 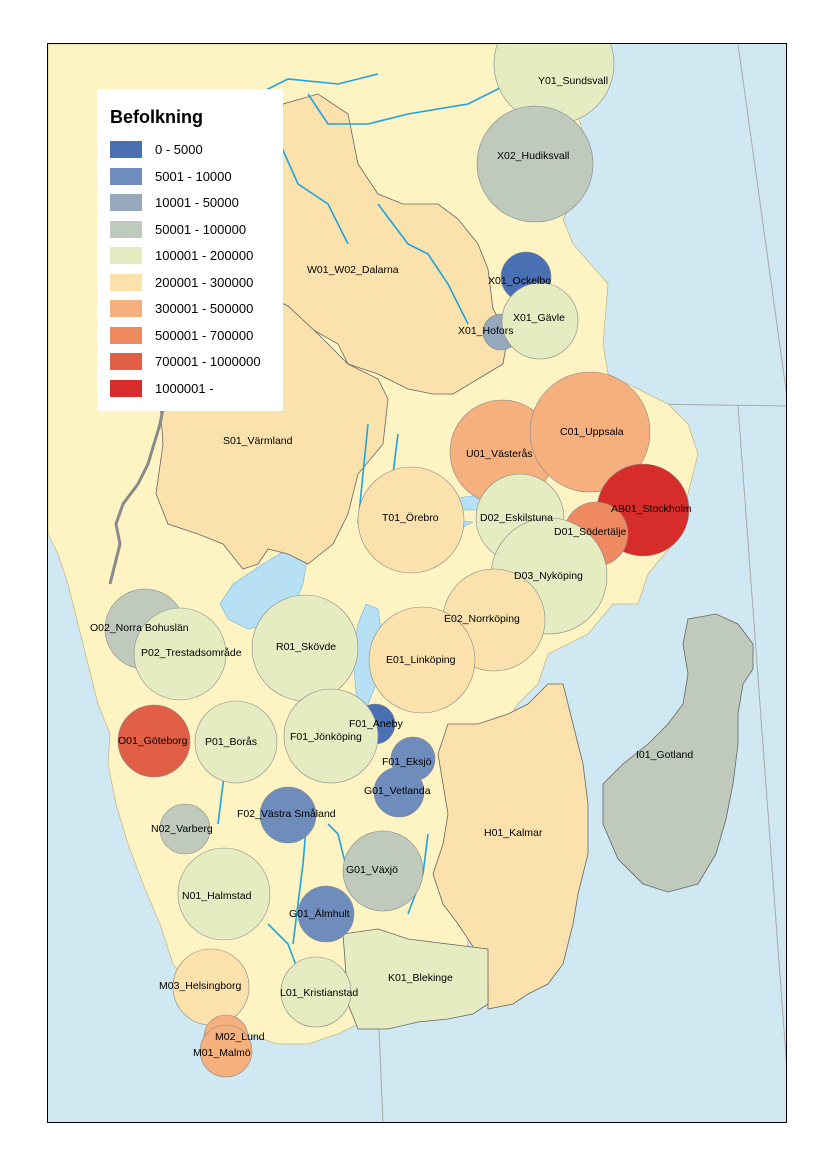 What do you see at coordinates (372, 870) in the screenshot?
I see `circle-label: G01_Växjö` at bounding box center [372, 870].